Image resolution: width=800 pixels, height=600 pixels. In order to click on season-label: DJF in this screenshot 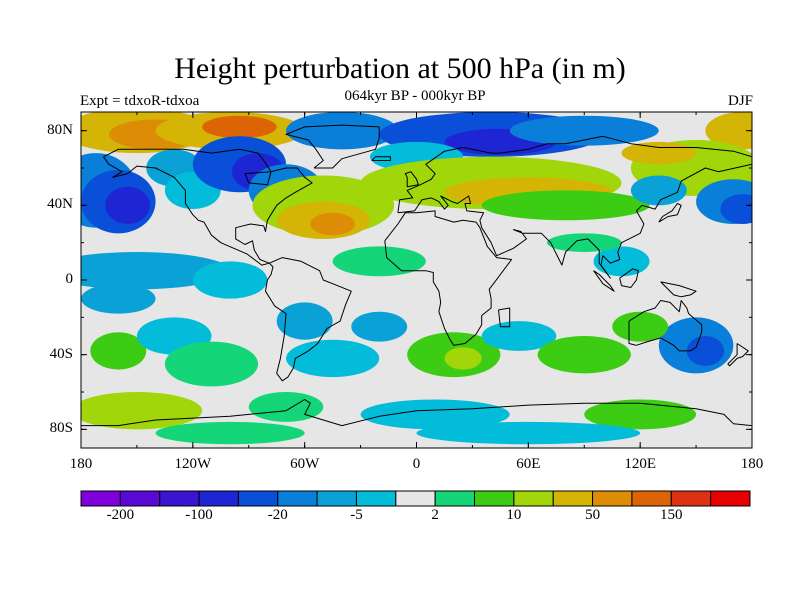, I will do `click(740, 101)`.